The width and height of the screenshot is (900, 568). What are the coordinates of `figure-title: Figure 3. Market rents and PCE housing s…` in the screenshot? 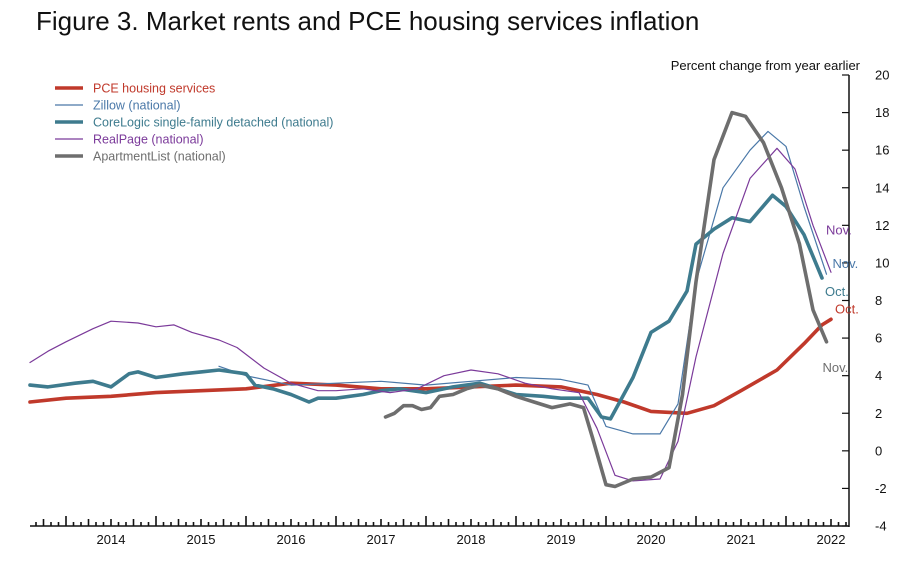 It's located at (368, 21).